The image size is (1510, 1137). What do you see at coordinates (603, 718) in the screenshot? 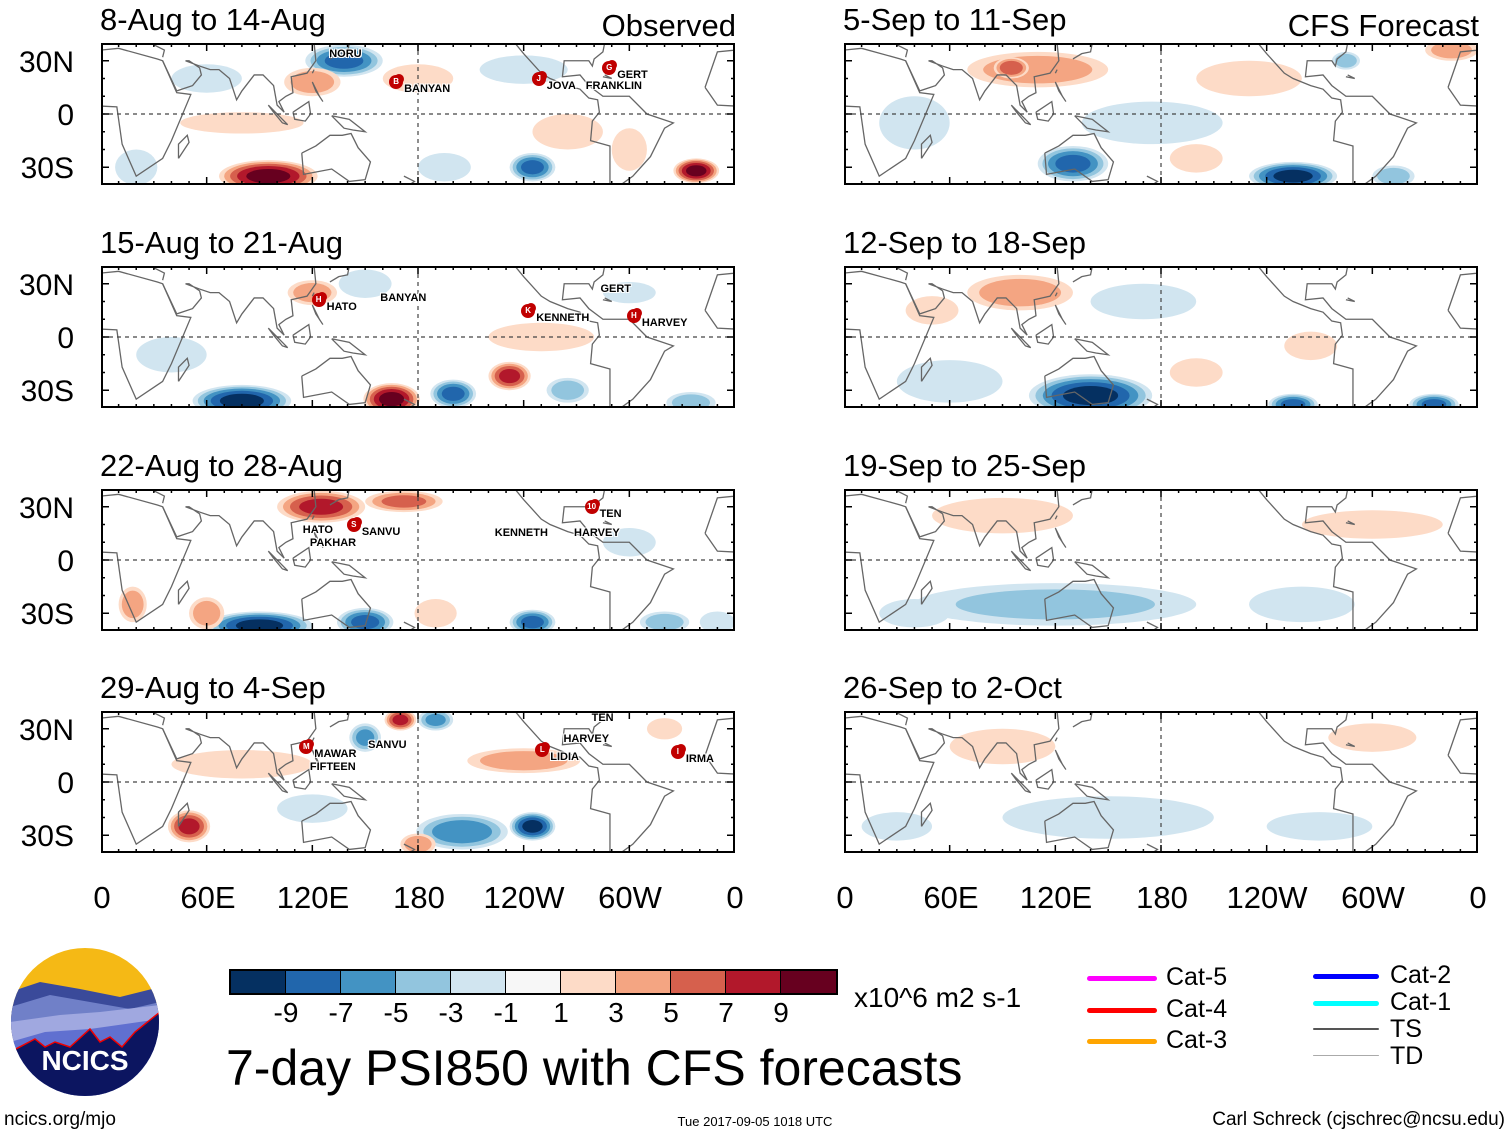
I see `storm-label: TEN` at bounding box center [603, 718].